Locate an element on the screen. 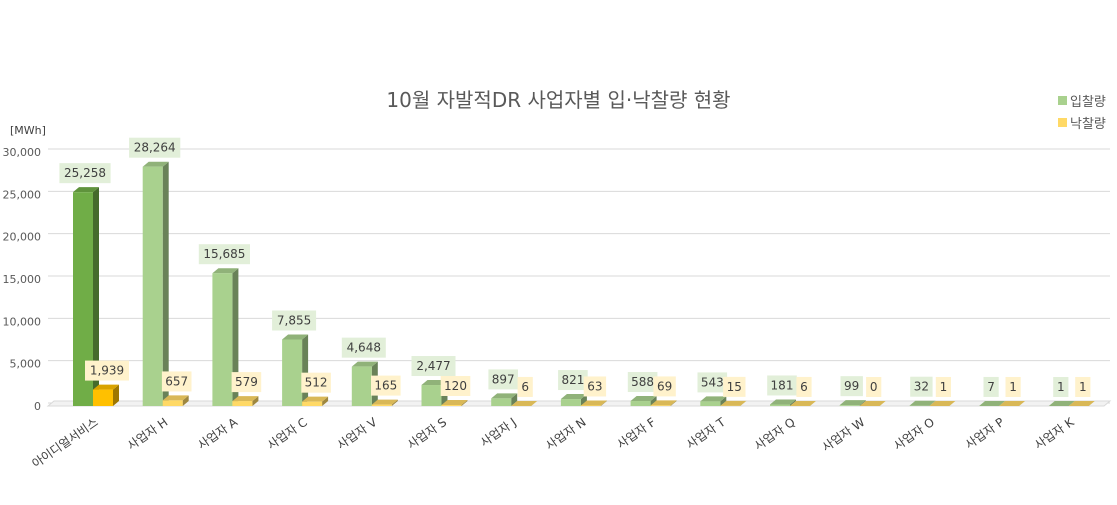 The image size is (1117, 505). award-data-label: 1,939 is located at coordinates (107, 371).